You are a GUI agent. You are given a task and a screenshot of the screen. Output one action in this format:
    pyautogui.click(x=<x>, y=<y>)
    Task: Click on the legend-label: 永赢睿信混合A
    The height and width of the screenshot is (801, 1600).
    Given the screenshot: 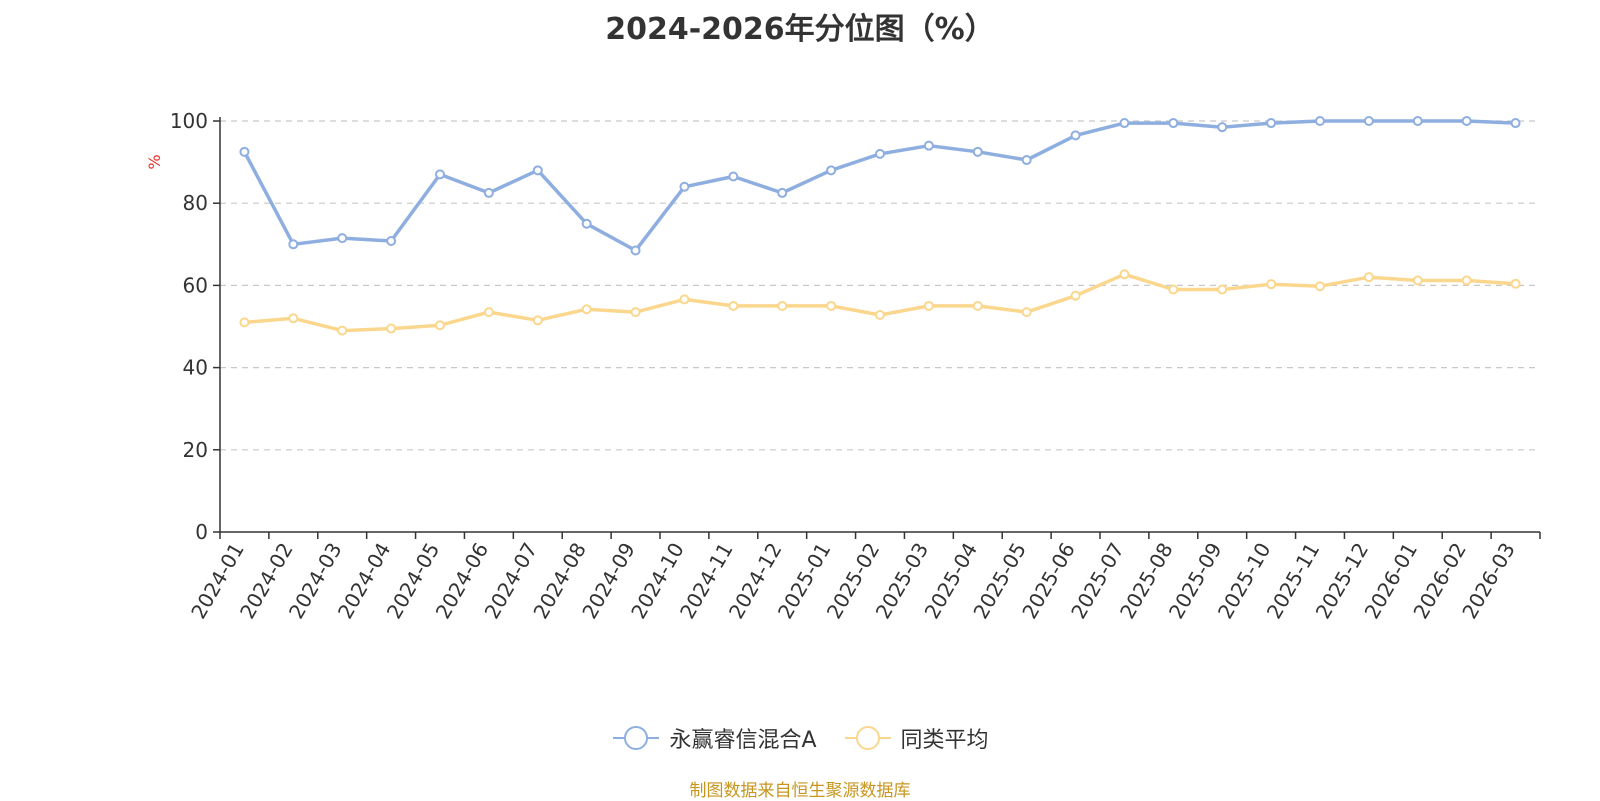 What is the action you would take?
    pyautogui.click(x=743, y=740)
    